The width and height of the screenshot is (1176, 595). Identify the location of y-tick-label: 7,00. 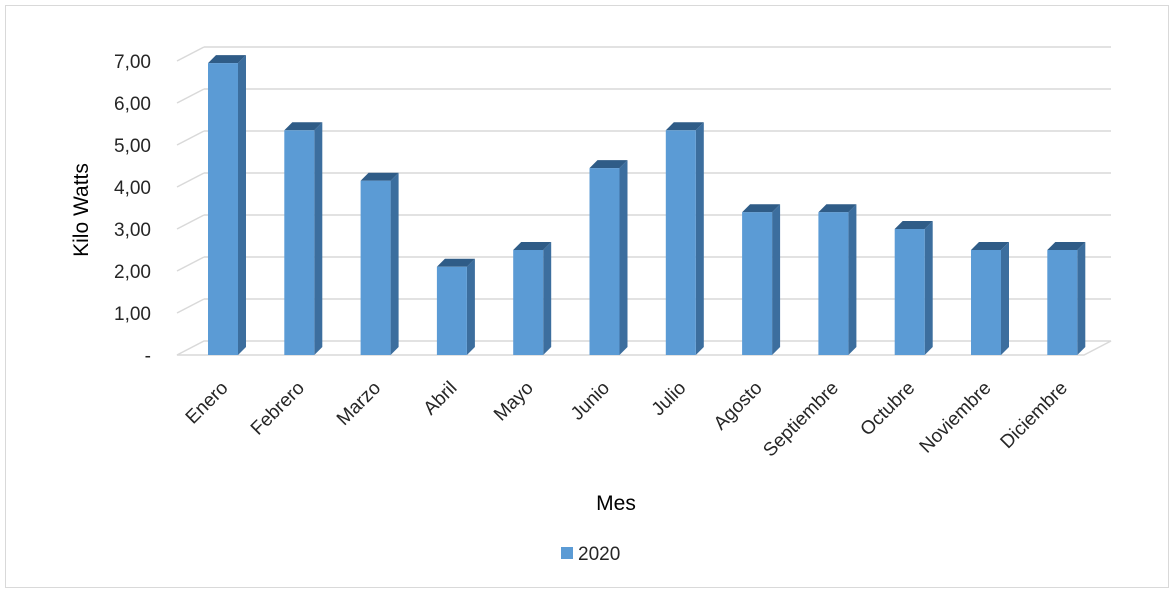
(132, 62).